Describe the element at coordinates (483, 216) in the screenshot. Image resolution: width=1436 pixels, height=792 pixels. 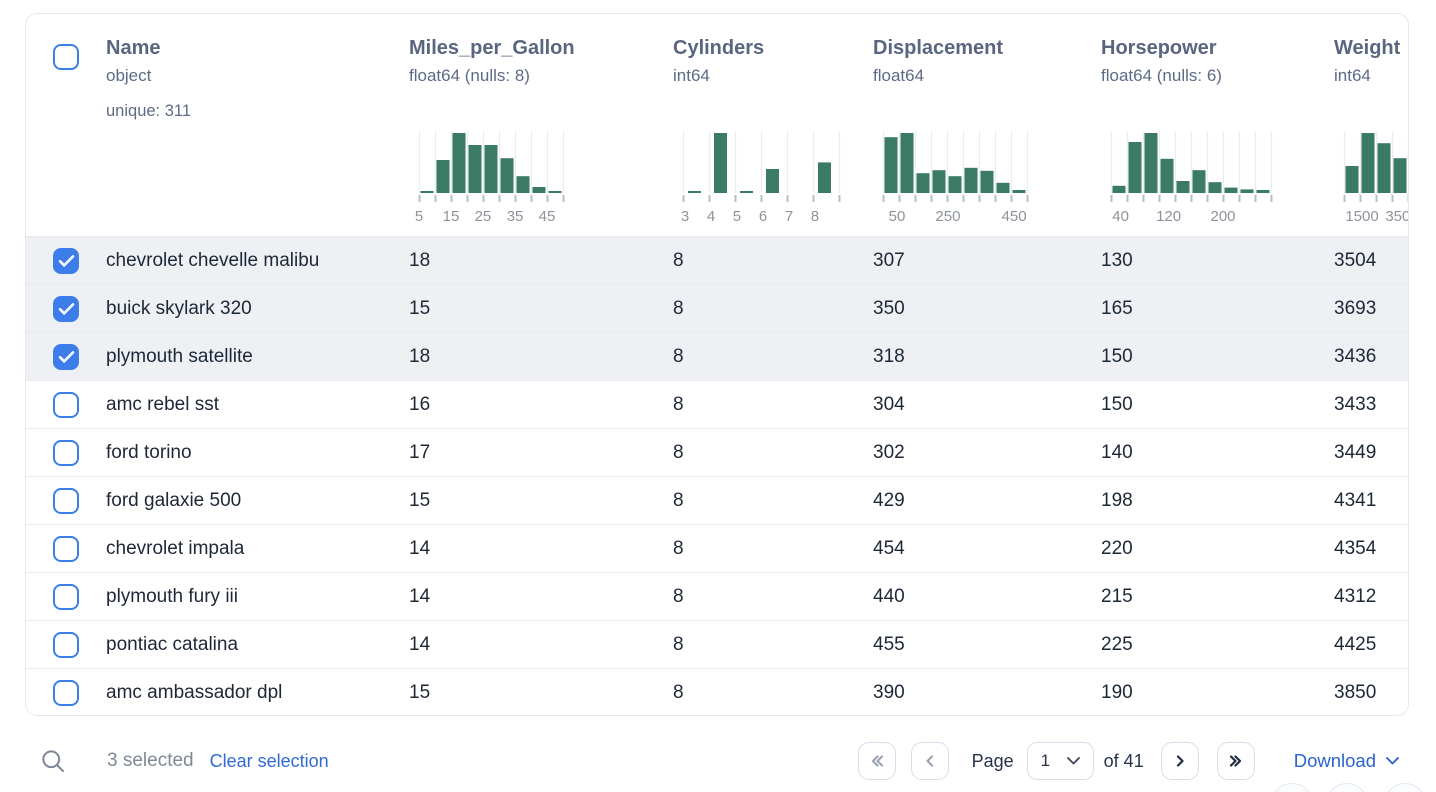
I see `svg-text: 25` at that location.